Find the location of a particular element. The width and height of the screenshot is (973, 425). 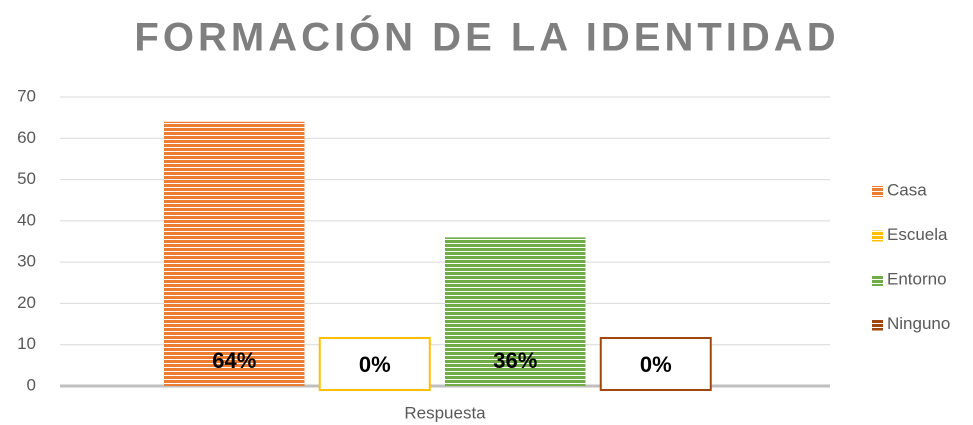

legend-label: Casa is located at coordinates (907, 189).